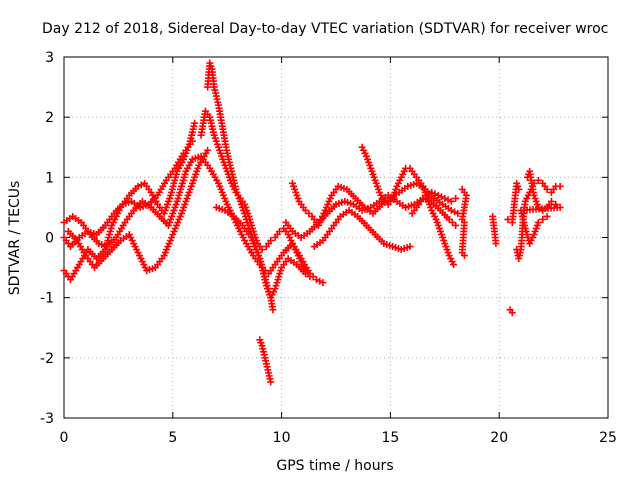 The width and height of the screenshot is (640, 480). Describe the element at coordinates (47, 299) in the screenshot. I see `y-tick-label: -1` at that location.